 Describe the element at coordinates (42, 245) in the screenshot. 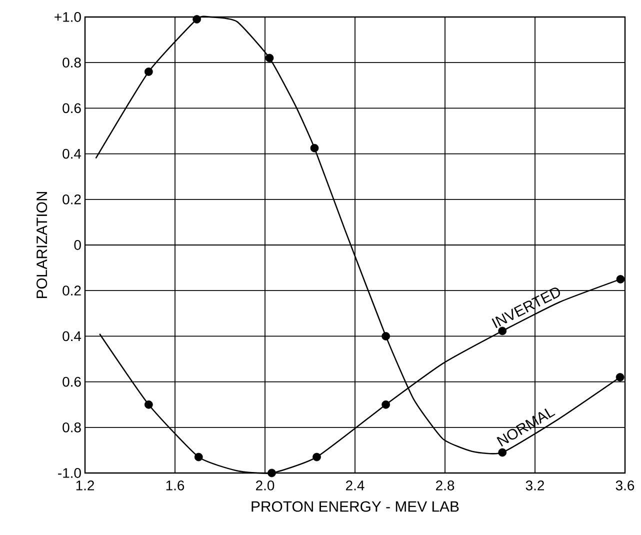

I see `y-axis-title: POLARIZATION` at that location.